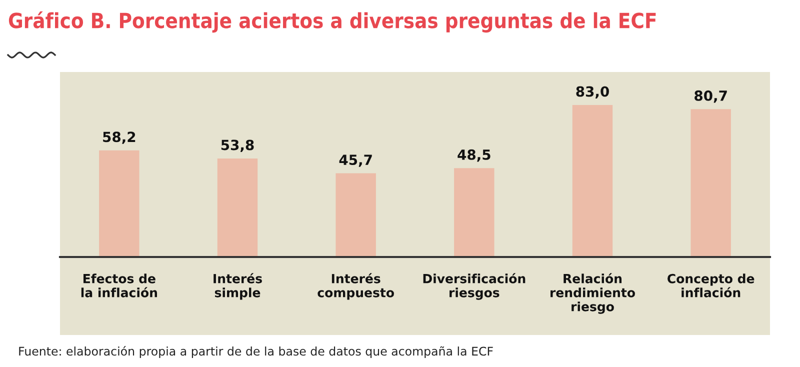  Describe the element at coordinates (119, 138) in the screenshot. I see `data-label: 58,2` at that location.